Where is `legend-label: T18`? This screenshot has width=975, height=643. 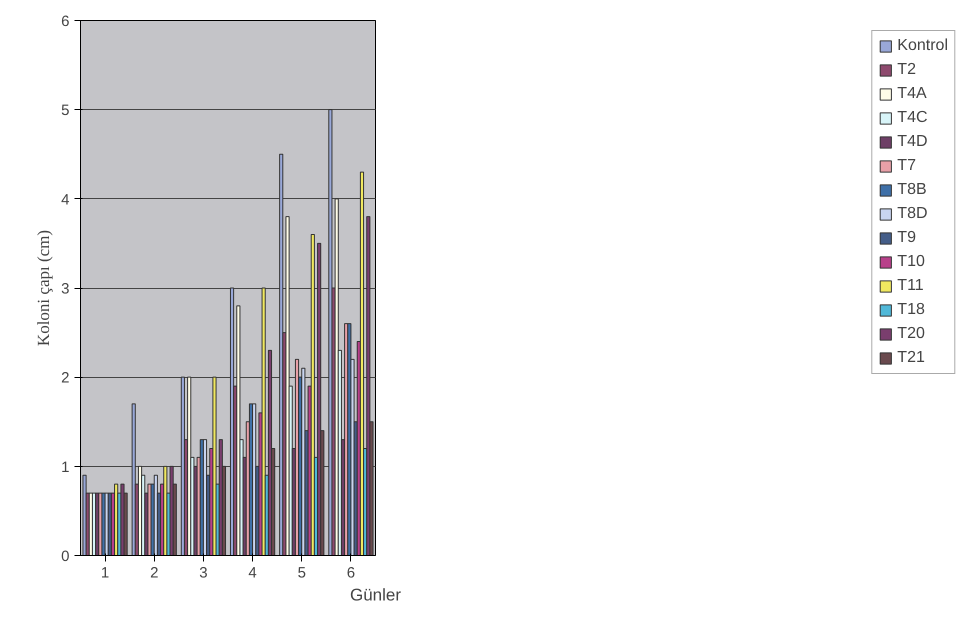
legend-label: T18 is located at coordinates (911, 310).